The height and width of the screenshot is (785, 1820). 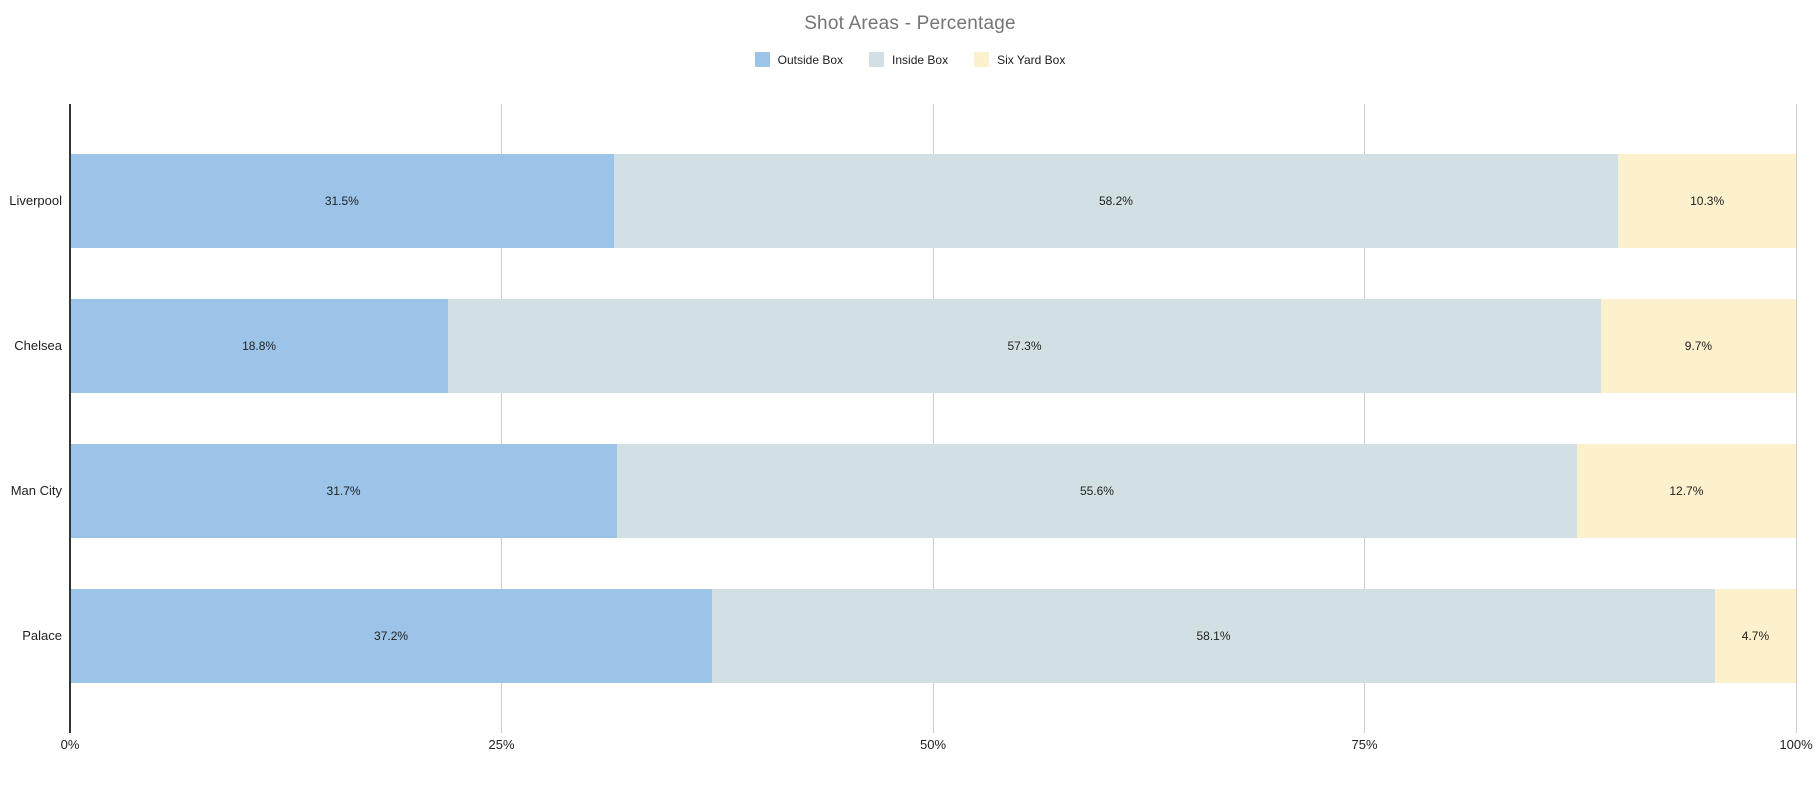 I want to click on bar-row-man-city: 31.7% 55.6% 12.7%, so click(x=933, y=491).